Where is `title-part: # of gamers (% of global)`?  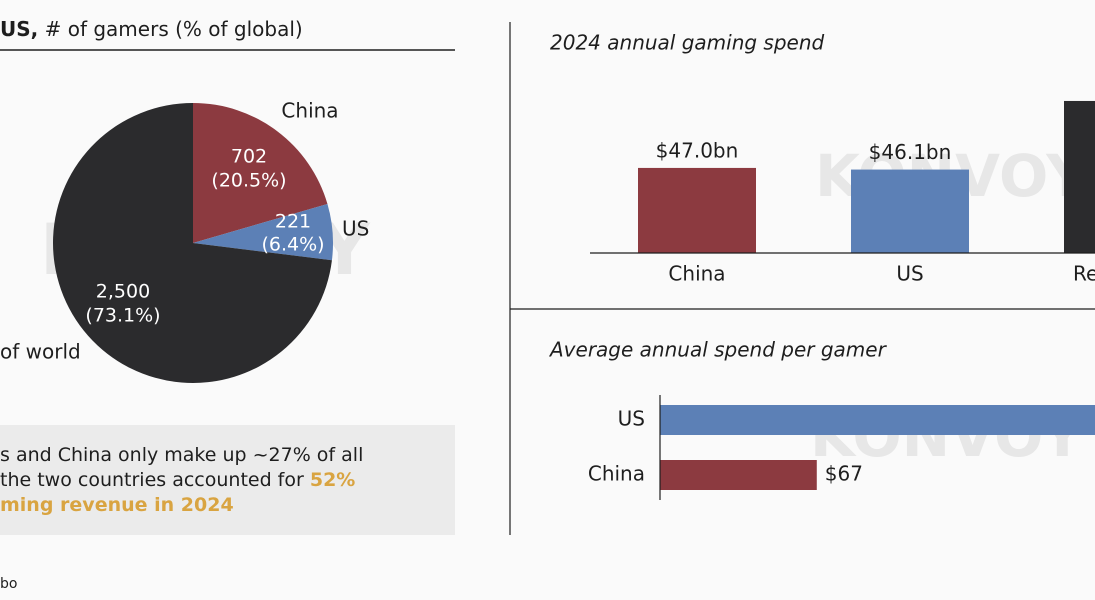 title-part: # of gamers (% of global) is located at coordinates (170, 29).